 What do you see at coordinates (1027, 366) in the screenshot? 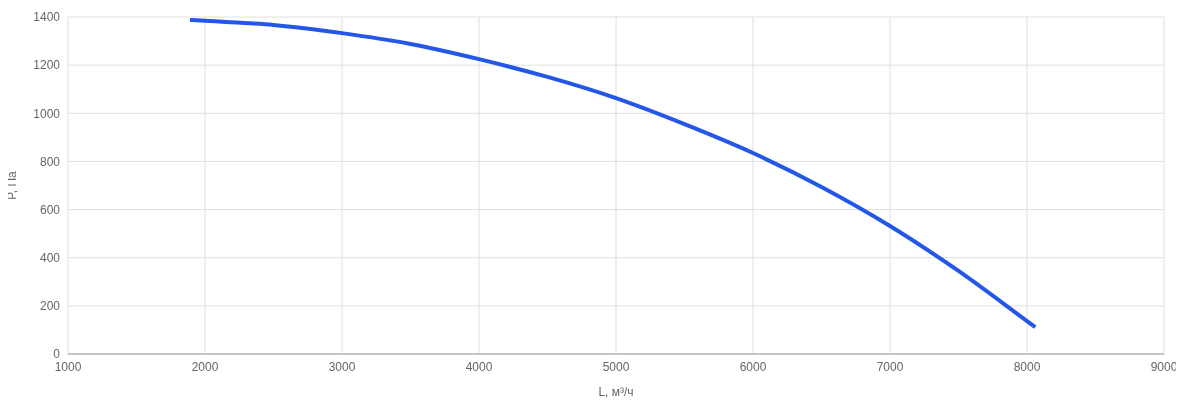
I see `x-tick-label: 8000` at bounding box center [1027, 366].